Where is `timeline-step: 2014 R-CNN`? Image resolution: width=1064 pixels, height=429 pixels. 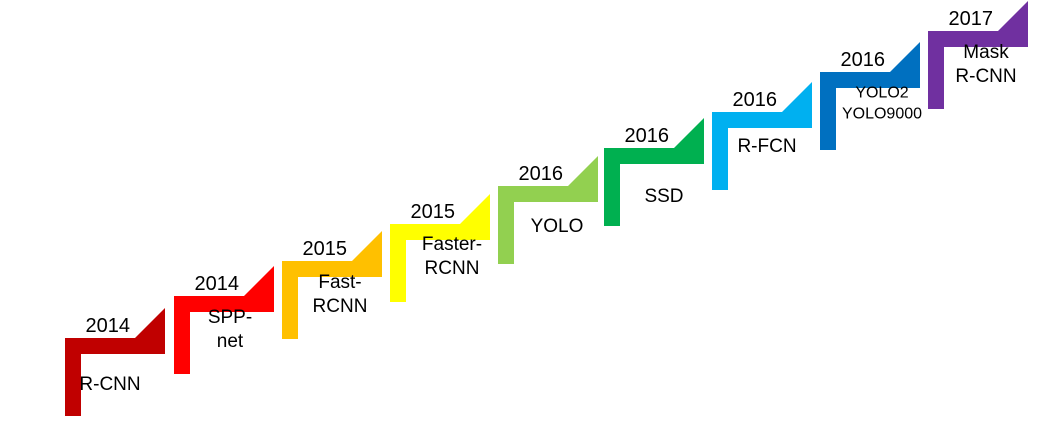
timeline-step: 2014 R-CNN is located at coordinates (115, 362).